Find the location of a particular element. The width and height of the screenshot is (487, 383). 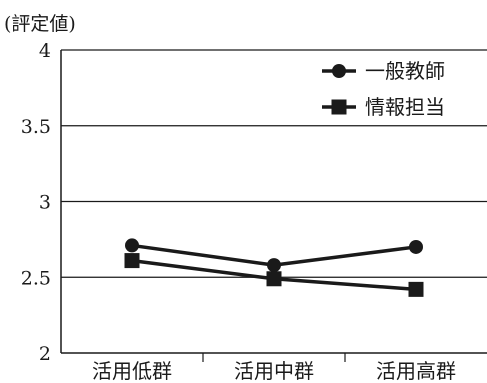

legend-label-0: 一般教師 is located at coordinates (405, 71).